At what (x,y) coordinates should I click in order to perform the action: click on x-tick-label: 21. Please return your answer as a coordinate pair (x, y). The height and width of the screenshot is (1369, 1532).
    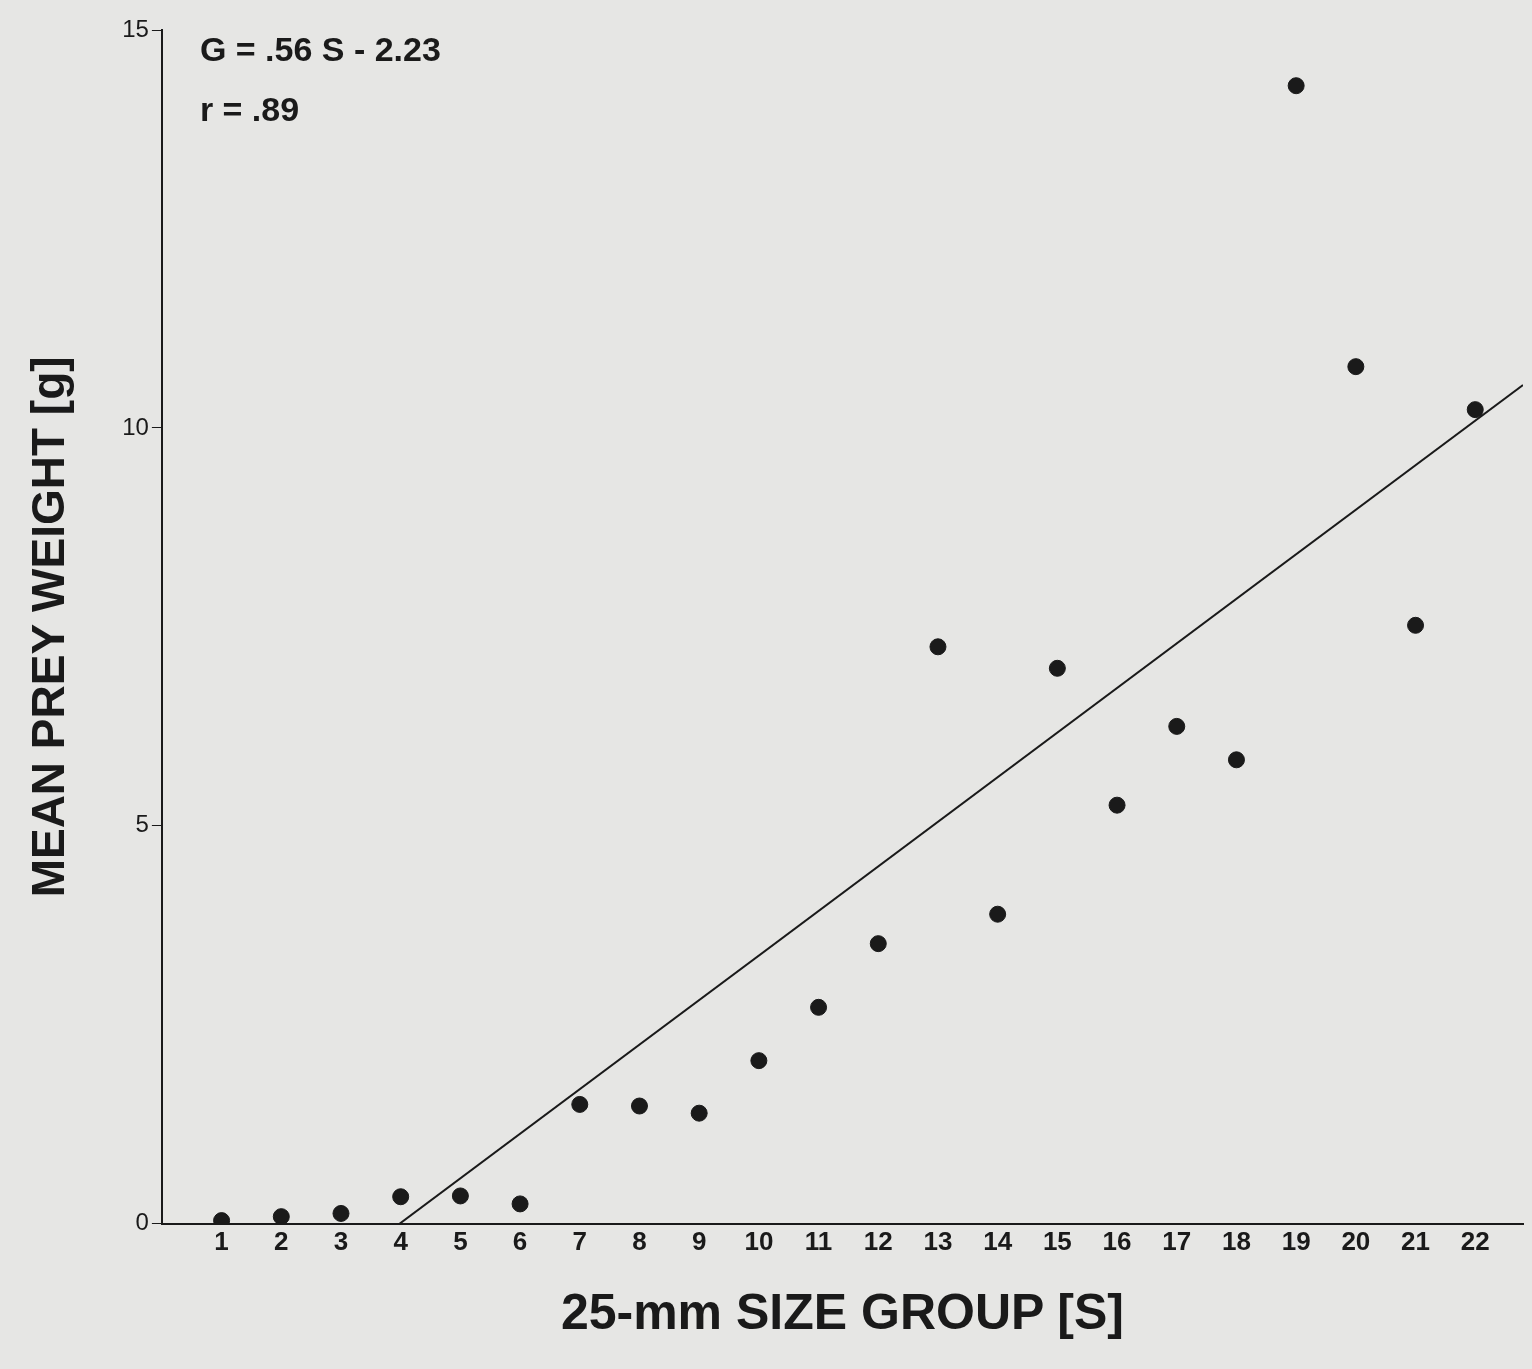
    Looking at the image, I should click on (1416, 1240).